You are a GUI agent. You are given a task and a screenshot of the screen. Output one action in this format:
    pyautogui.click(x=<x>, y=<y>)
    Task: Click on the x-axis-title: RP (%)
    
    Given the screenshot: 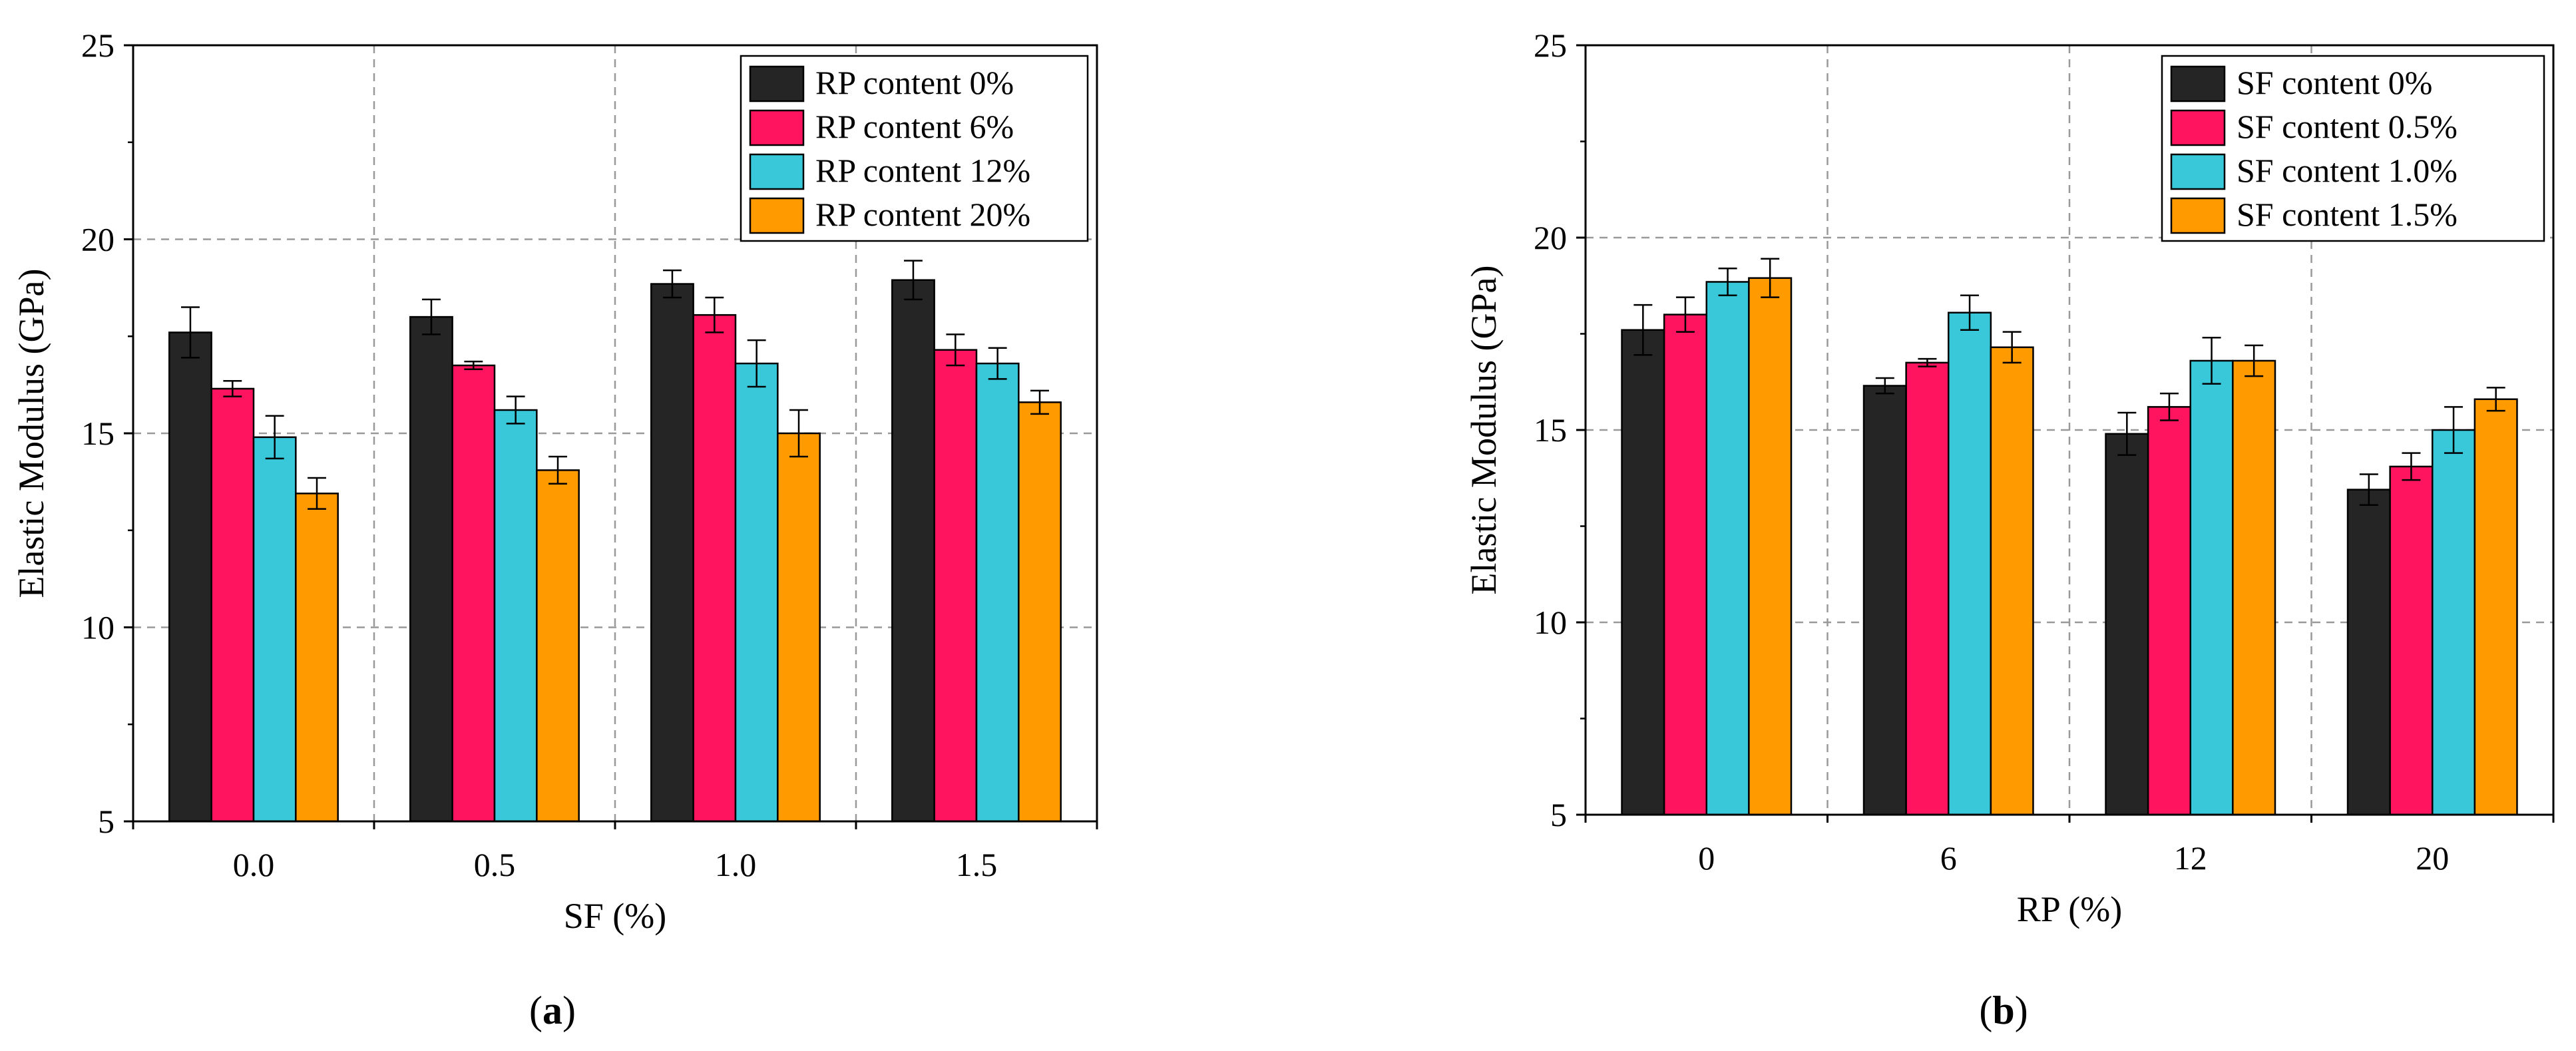 What is the action you would take?
    pyautogui.click(x=2070, y=909)
    